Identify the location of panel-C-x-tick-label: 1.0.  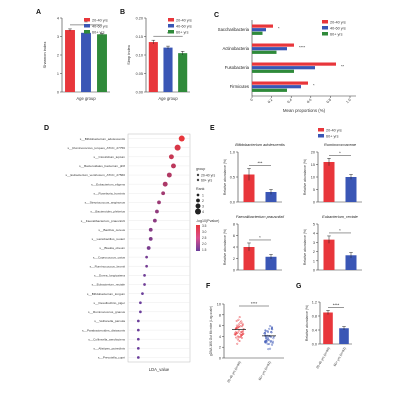
(348, 101).